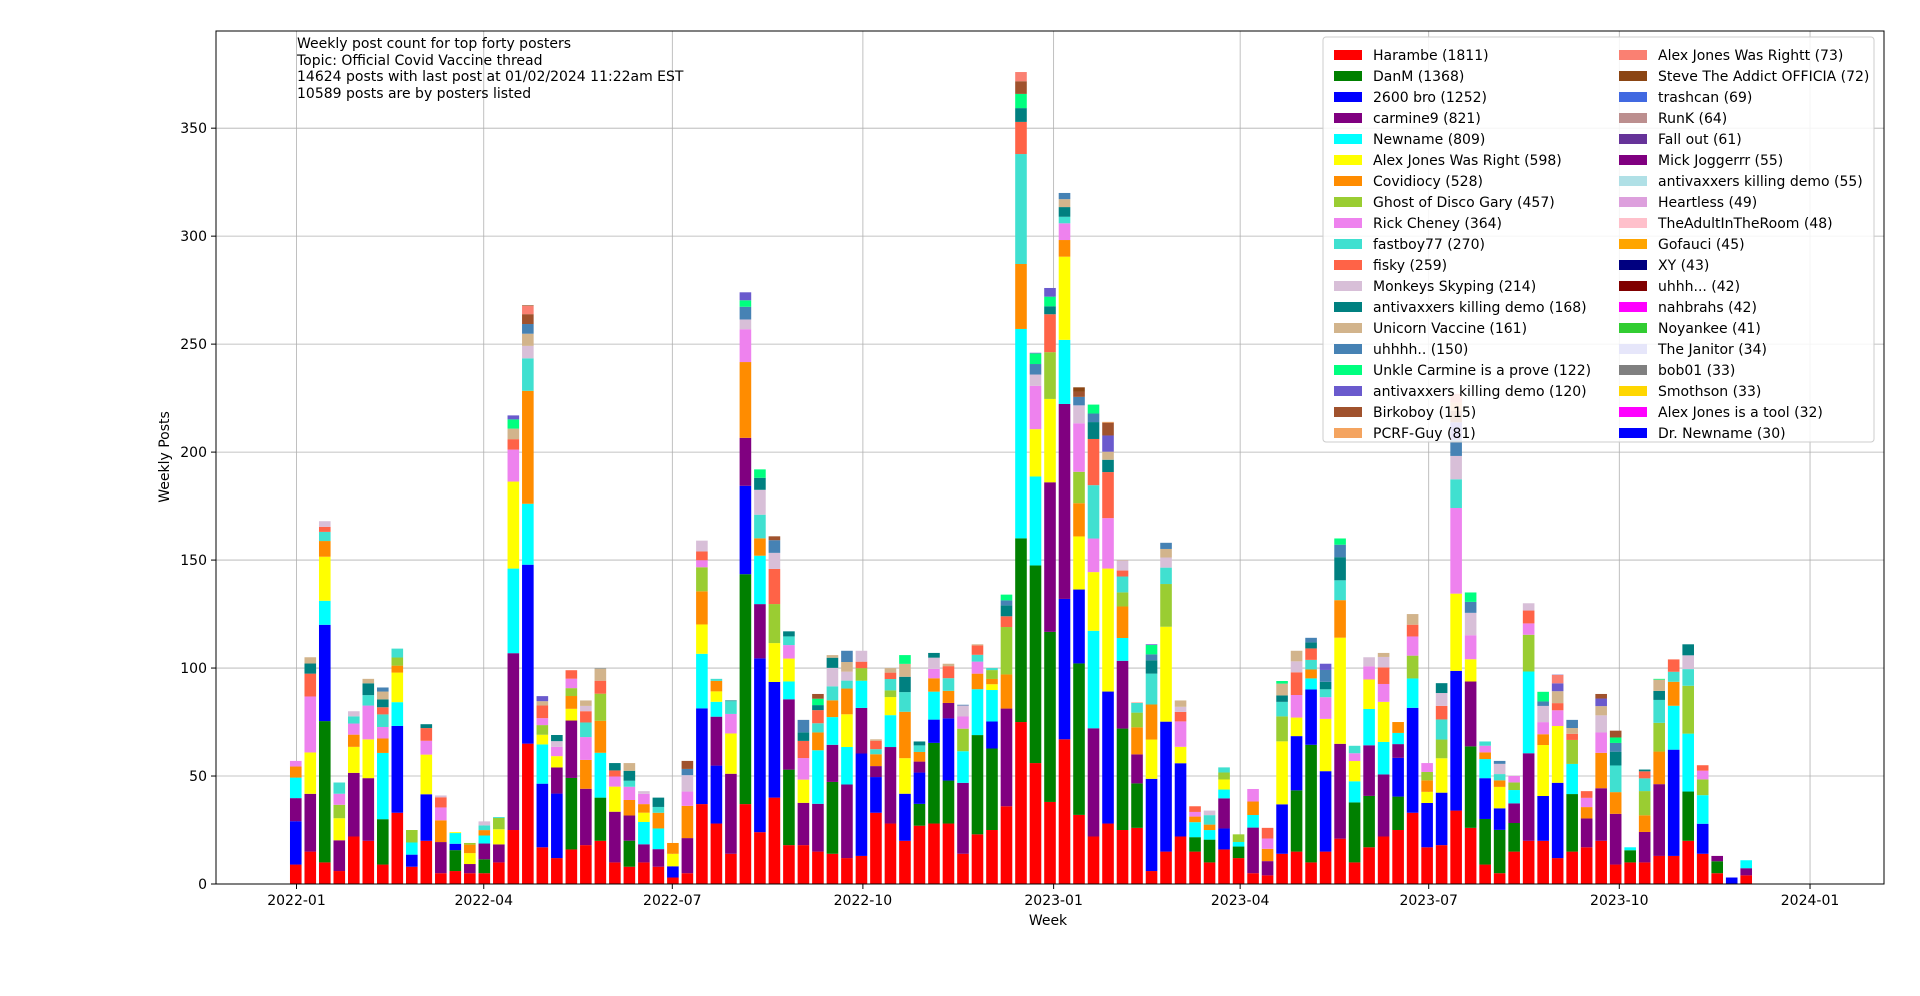  Describe the element at coordinates (1701, 245) in the screenshot. I see `legend-label: Gofauci (45)` at that location.